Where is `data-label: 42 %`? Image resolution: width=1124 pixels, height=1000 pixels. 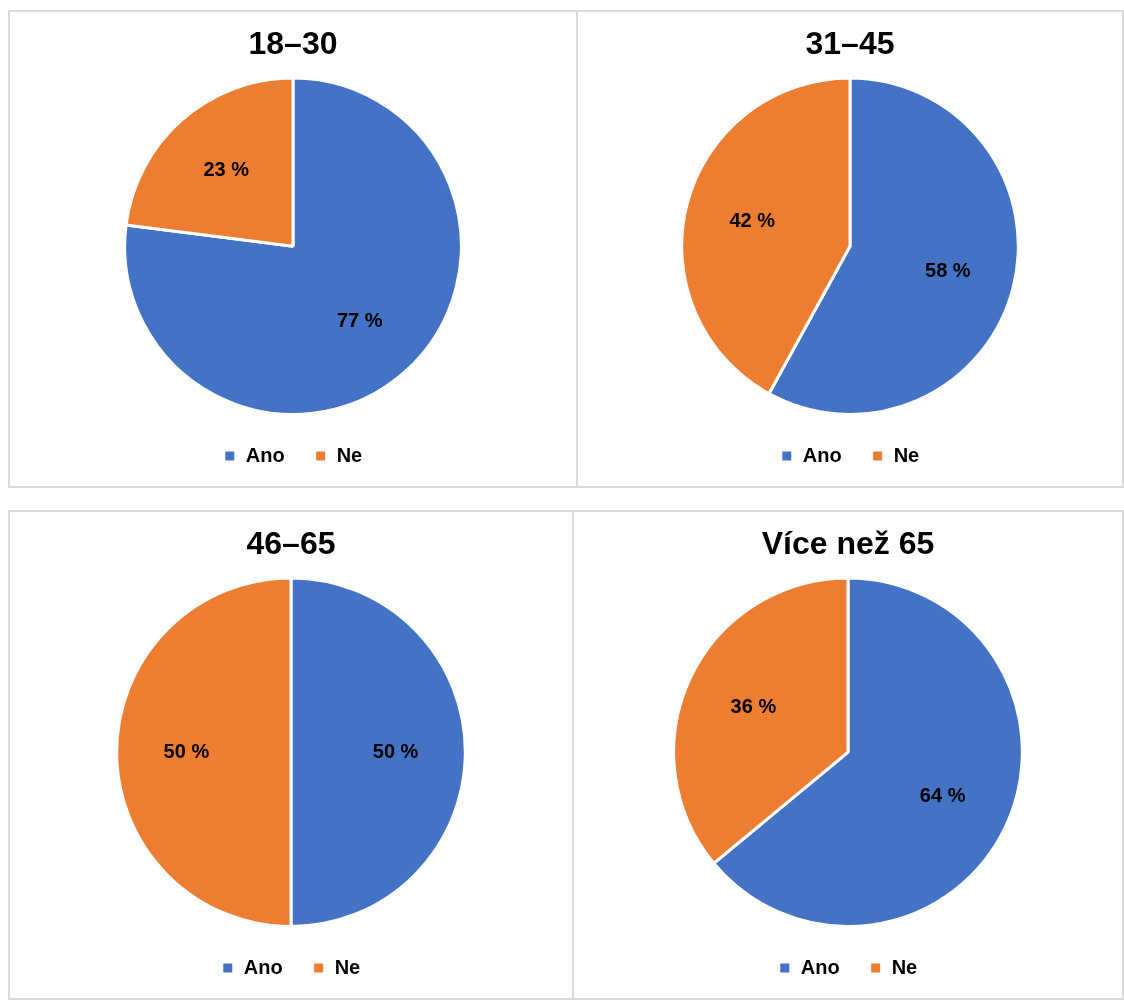
data-label: 42 % is located at coordinates (752, 219).